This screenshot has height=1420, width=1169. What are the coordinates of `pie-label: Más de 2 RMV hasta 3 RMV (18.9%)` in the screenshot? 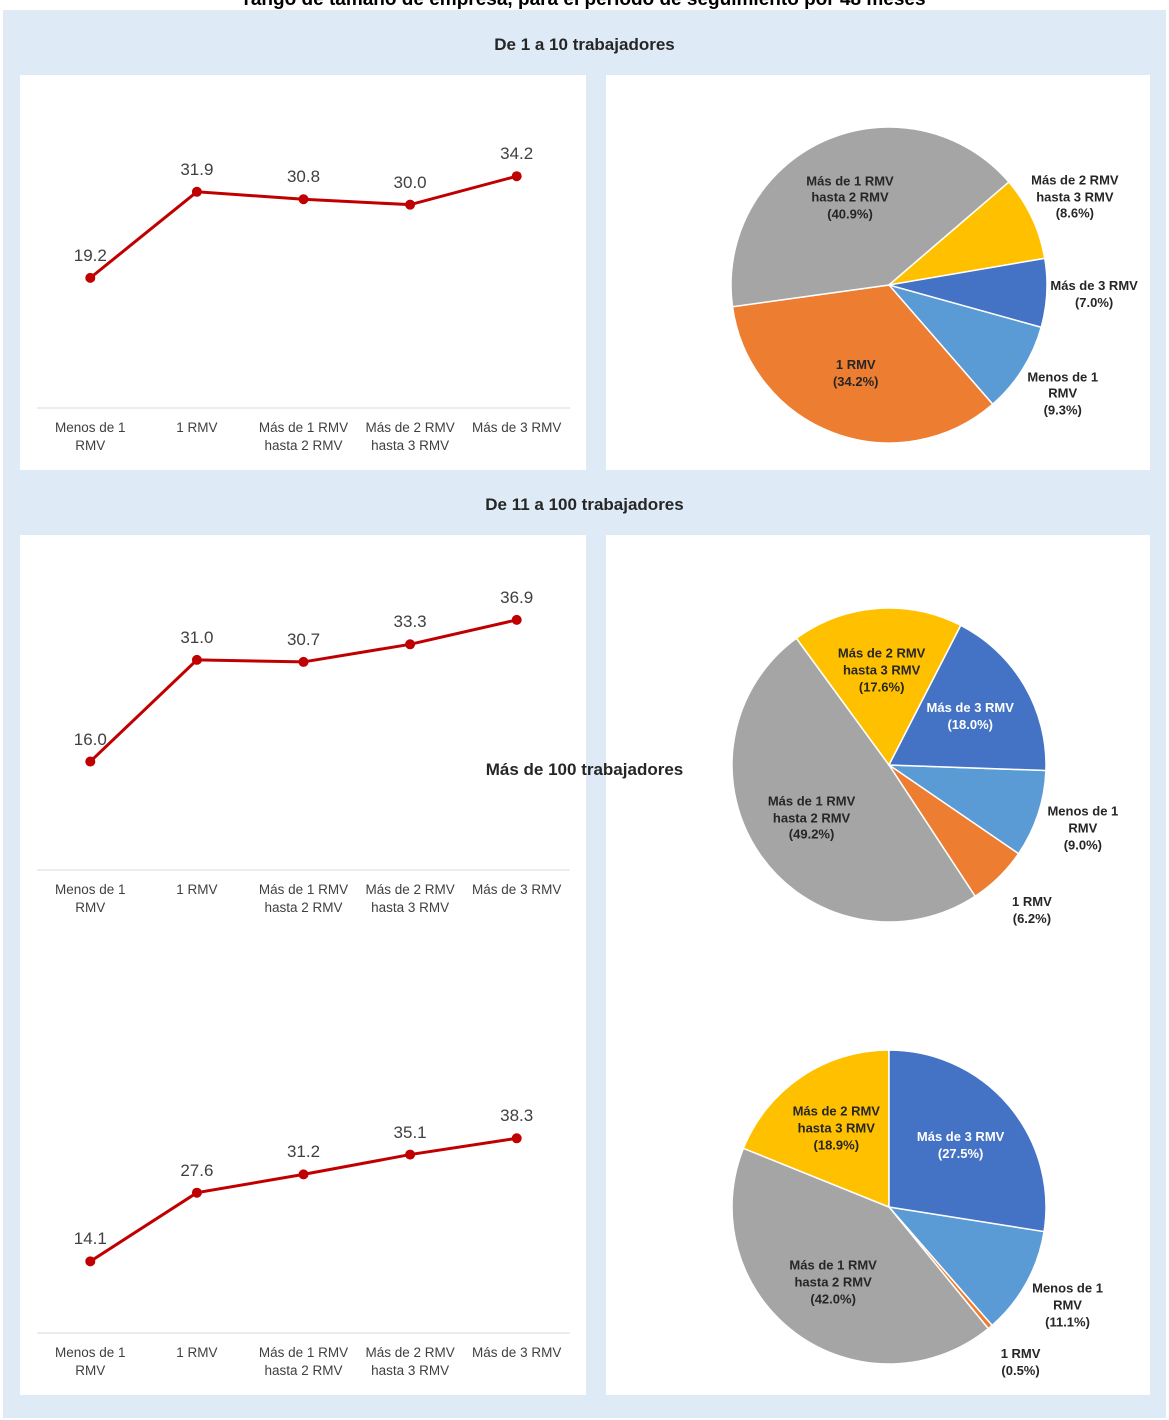 It's located at (836, 1129).